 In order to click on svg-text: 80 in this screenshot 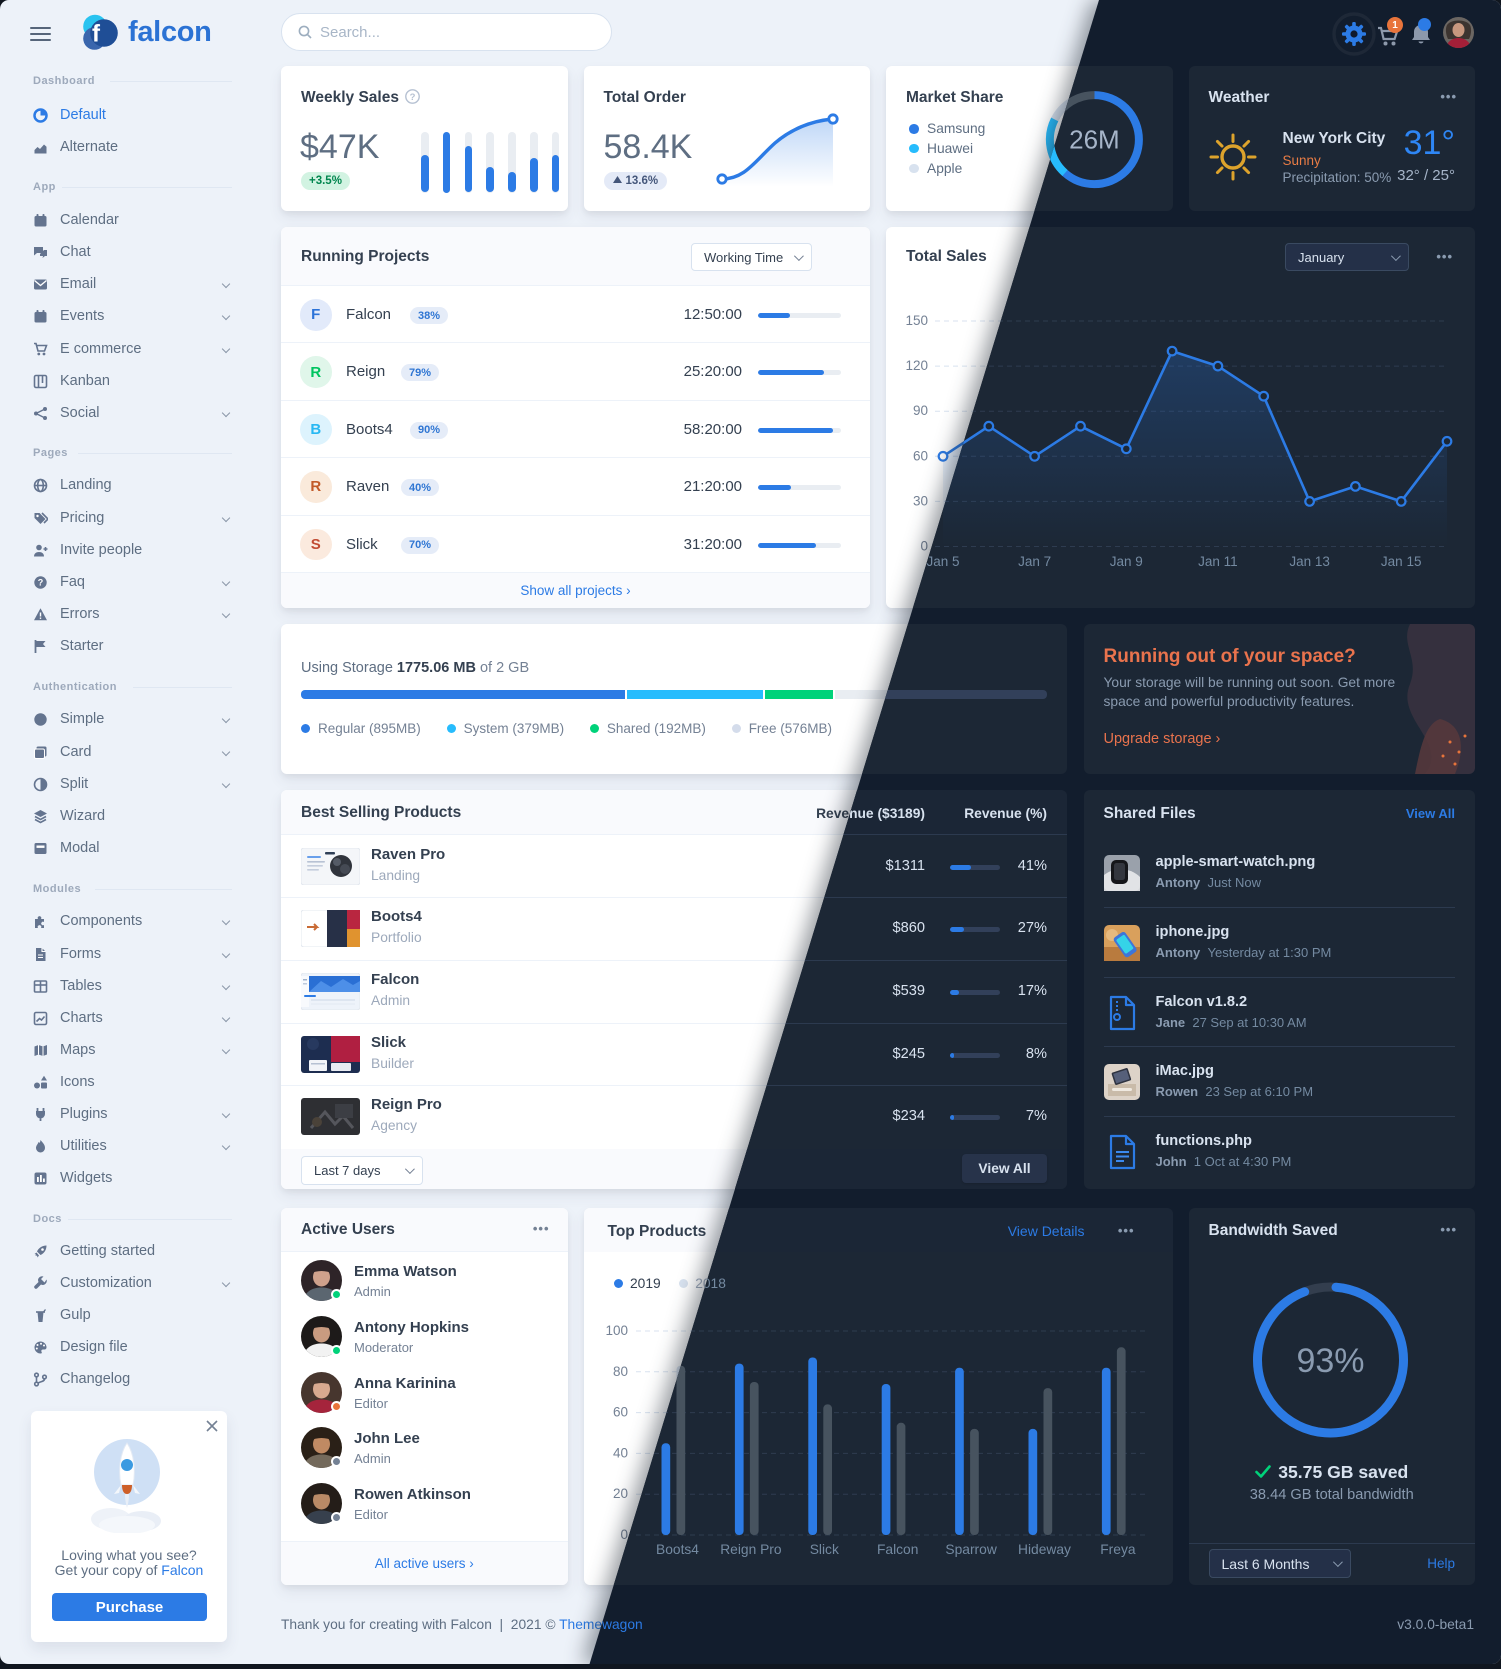, I will do `click(619, 1371)`.